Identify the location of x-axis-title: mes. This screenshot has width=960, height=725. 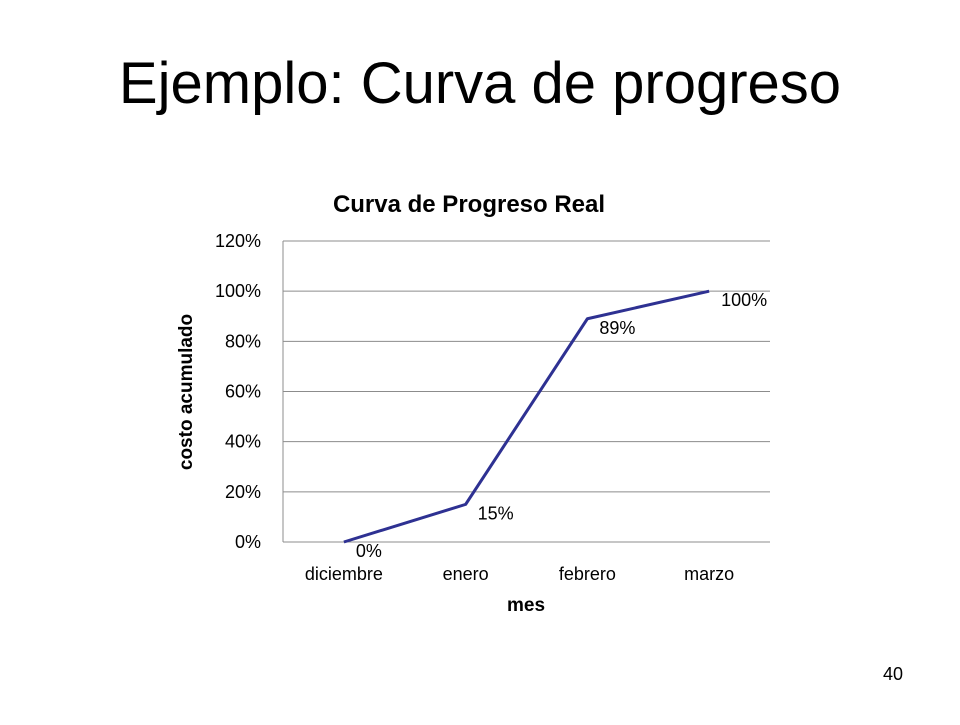
(526, 605).